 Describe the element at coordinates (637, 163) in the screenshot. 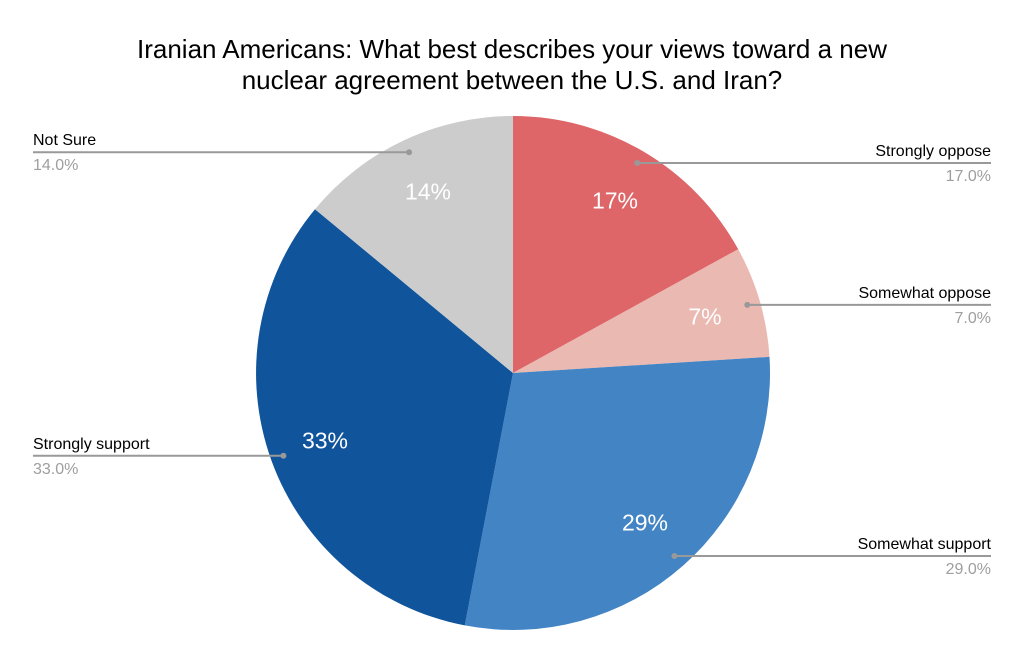

I see `leader-dot-strongly-oppose` at that location.